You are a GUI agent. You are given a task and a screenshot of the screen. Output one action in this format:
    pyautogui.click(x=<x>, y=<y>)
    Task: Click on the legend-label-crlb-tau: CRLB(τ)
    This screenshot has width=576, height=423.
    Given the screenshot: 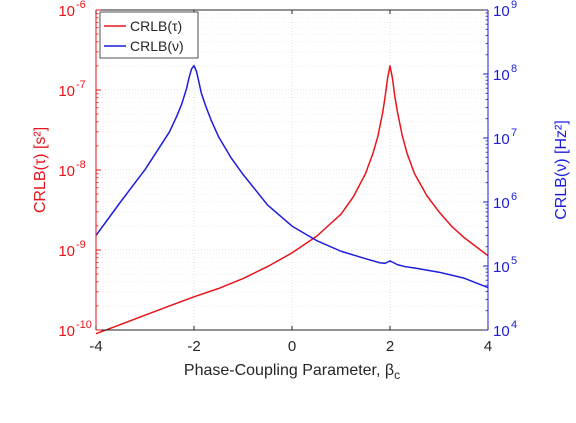 What is the action you would take?
    pyautogui.click(x=156, y=26)
    